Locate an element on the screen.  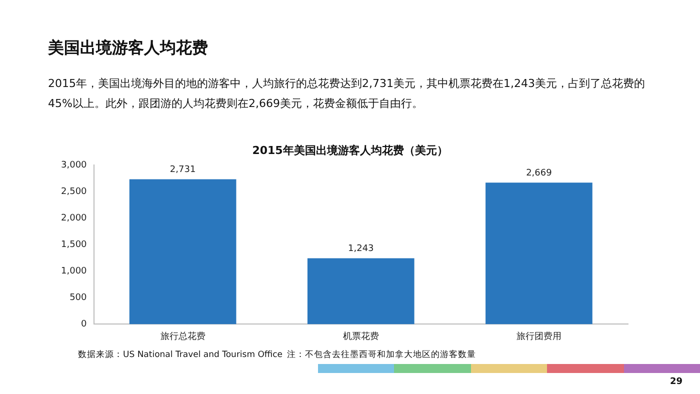
text: 2015年美国出境游客人均花费（美元） is located at coordinates (350, 150).